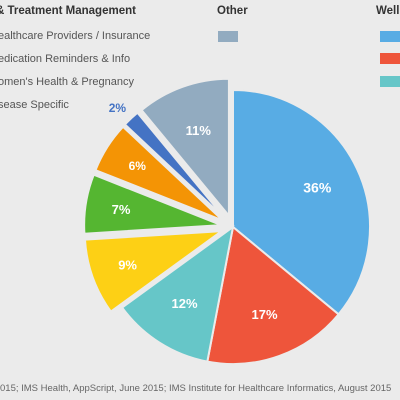 Image resolution: width=400 pixels, height=400 pixels. I want to click on legend-heading-other: Other, so click(232, 11).